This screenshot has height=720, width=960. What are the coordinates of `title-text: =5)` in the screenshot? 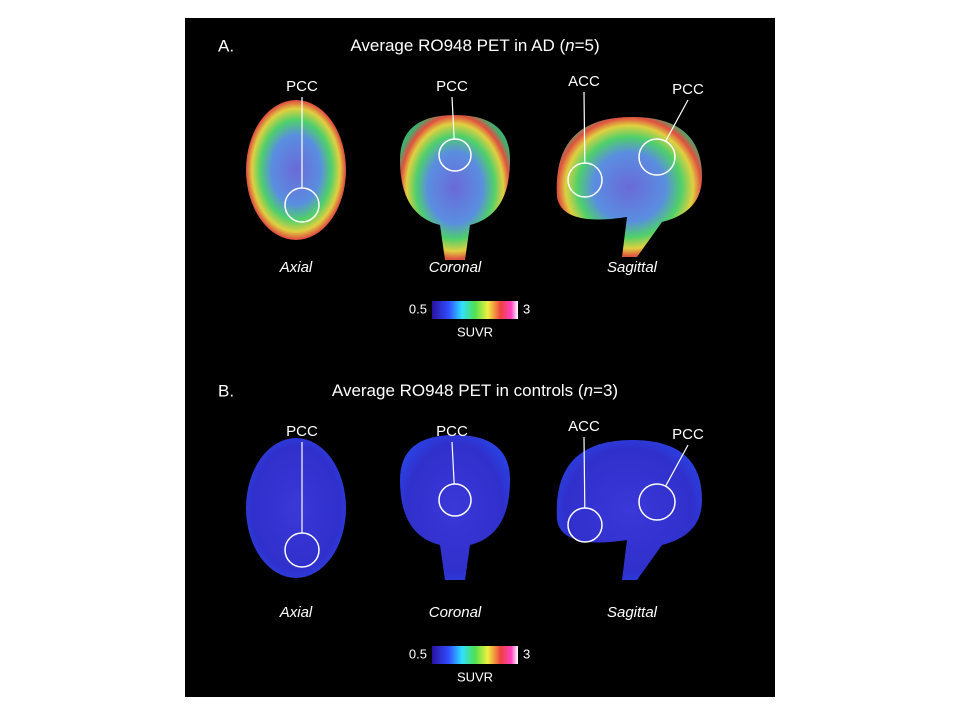 It's located at (587, 45).